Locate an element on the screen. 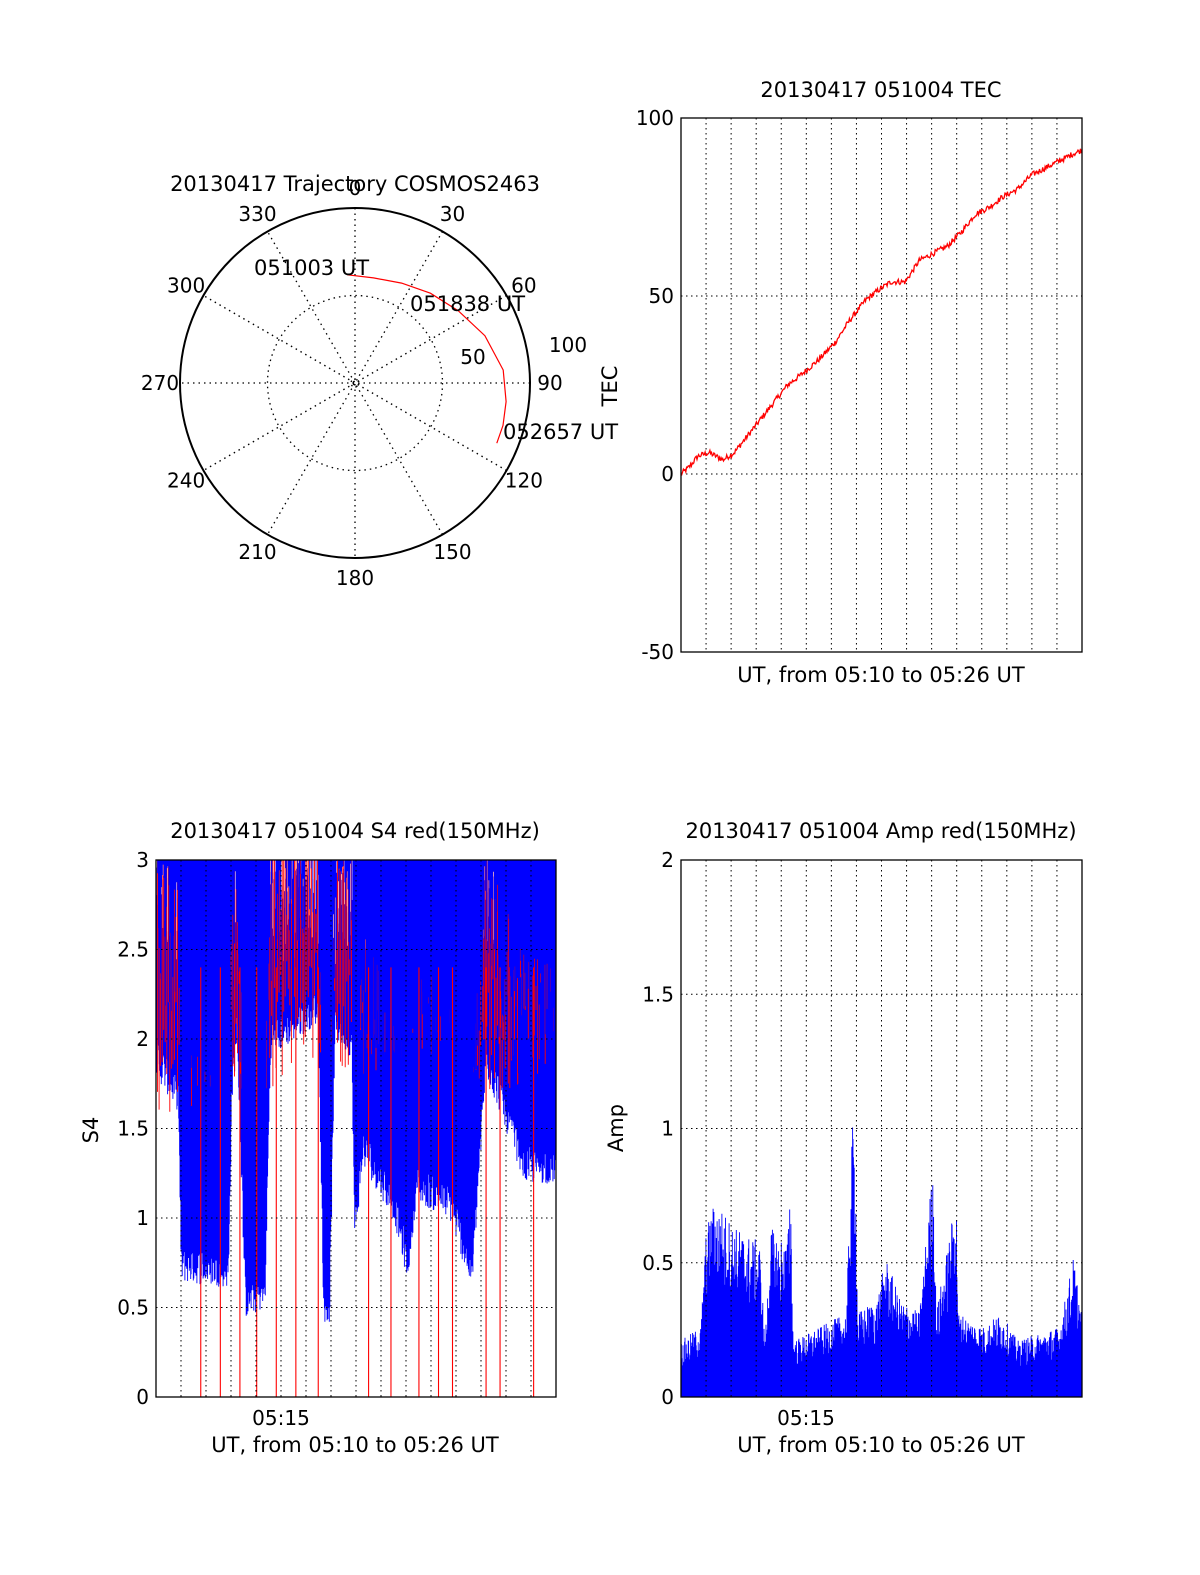  s4-plot-frame is located at coordinates (356, 1128).